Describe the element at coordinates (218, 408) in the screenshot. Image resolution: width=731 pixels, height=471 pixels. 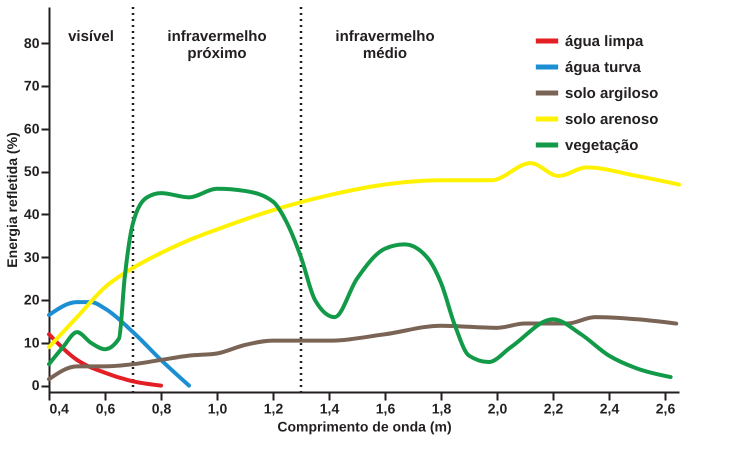
I see `x-tick-label: 1,0` at that location.